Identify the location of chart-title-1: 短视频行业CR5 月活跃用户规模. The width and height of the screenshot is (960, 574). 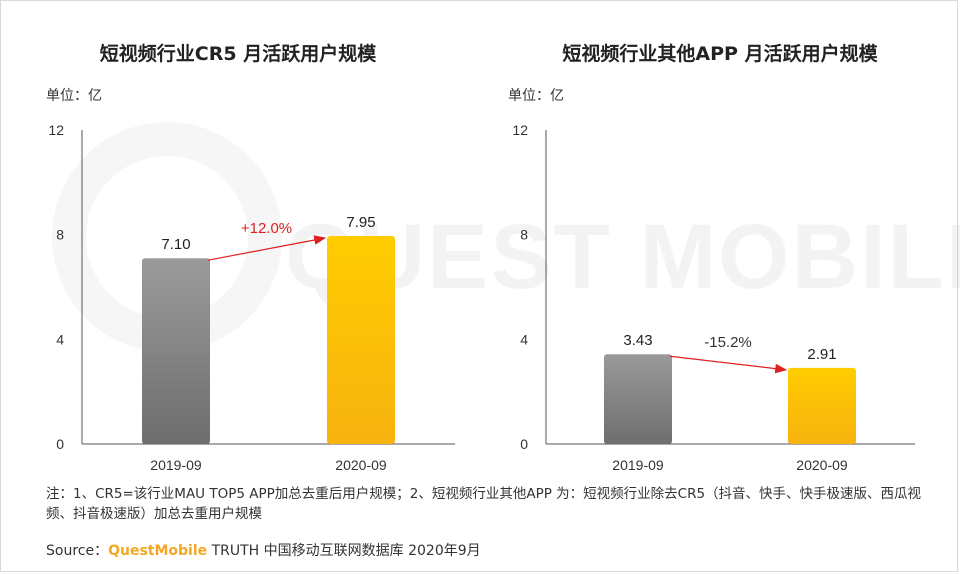
(238, 53).